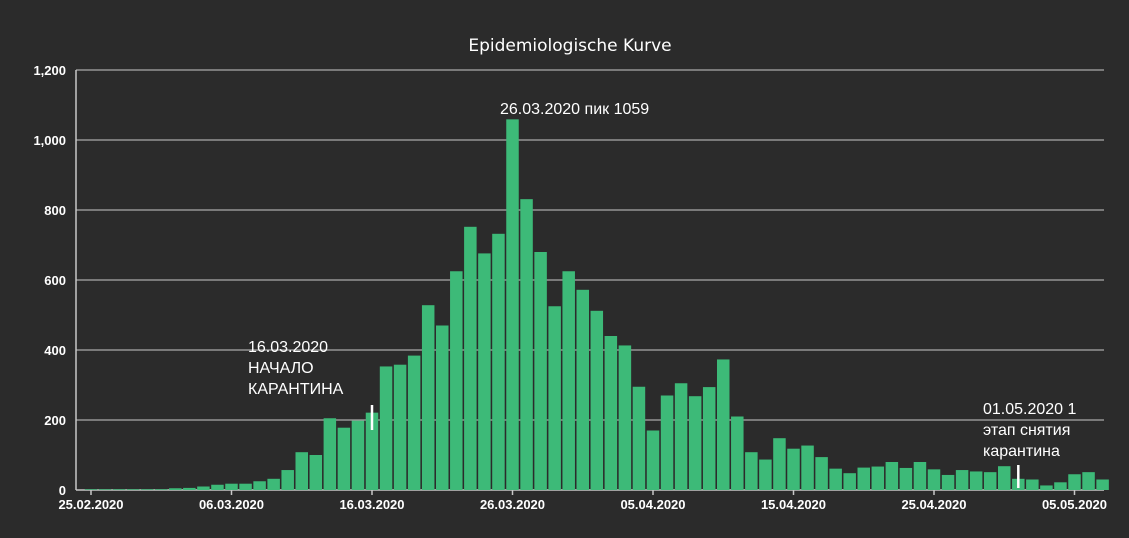 Image resolution: width=1129 pixels, height=538 pixels. What do you see at coordinates (49, 70) in the screenshot?
I see `y-tick-label: 1,200` at bounding box center [49, 70].